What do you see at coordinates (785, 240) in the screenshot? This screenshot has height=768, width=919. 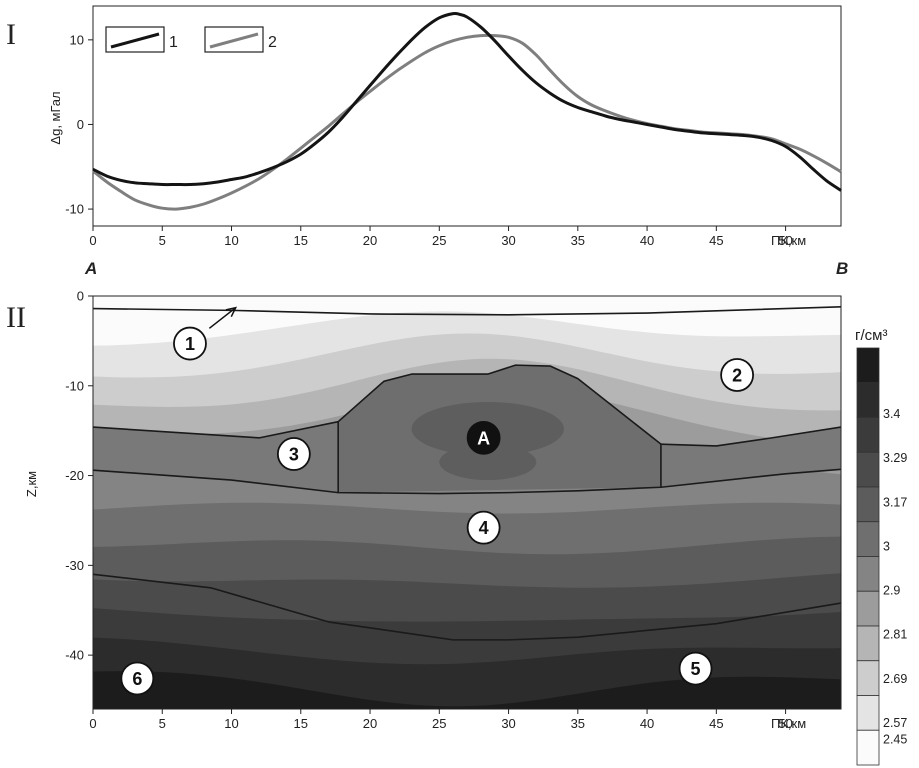 I see `top-x-tick-label: 50` at bounding box center [785, 240].